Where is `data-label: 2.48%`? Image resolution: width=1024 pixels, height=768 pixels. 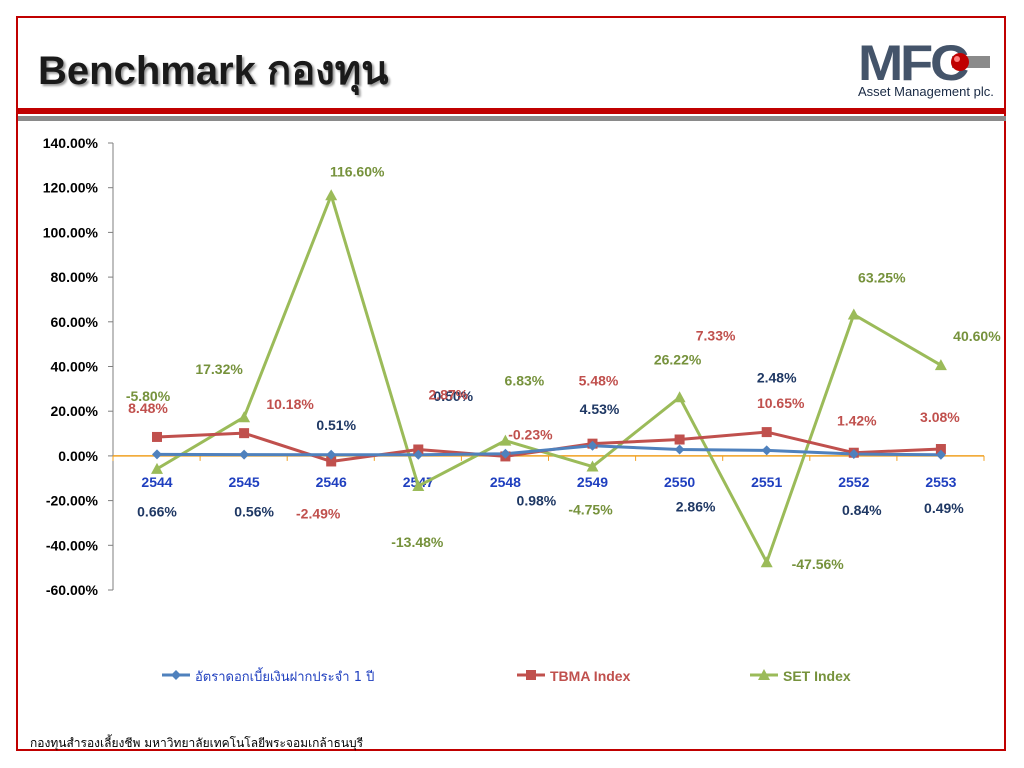
data-label: 2.48% is located at coordinates (777, 377).